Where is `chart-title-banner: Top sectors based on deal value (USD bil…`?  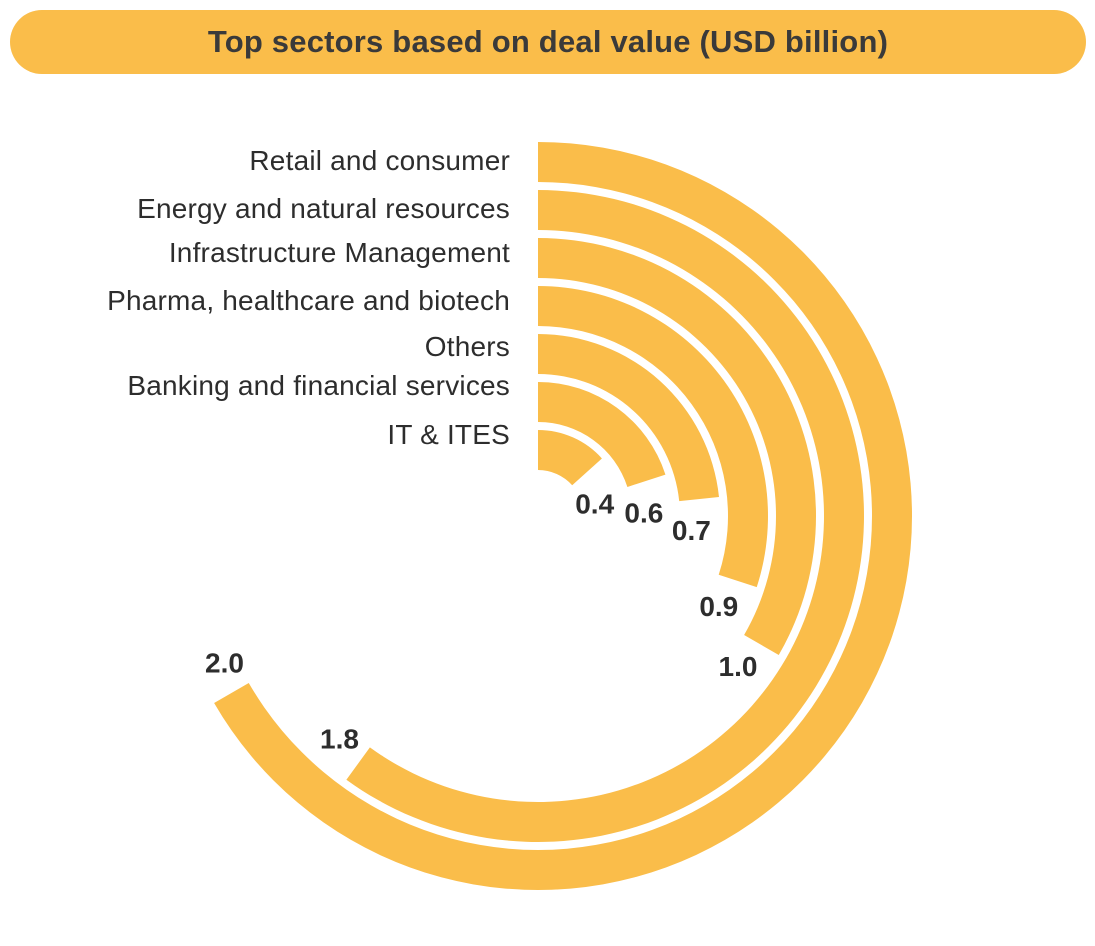
chart-title-banner: Top sectors based on deal value (USD bil… is located at coordinates (548, 42).